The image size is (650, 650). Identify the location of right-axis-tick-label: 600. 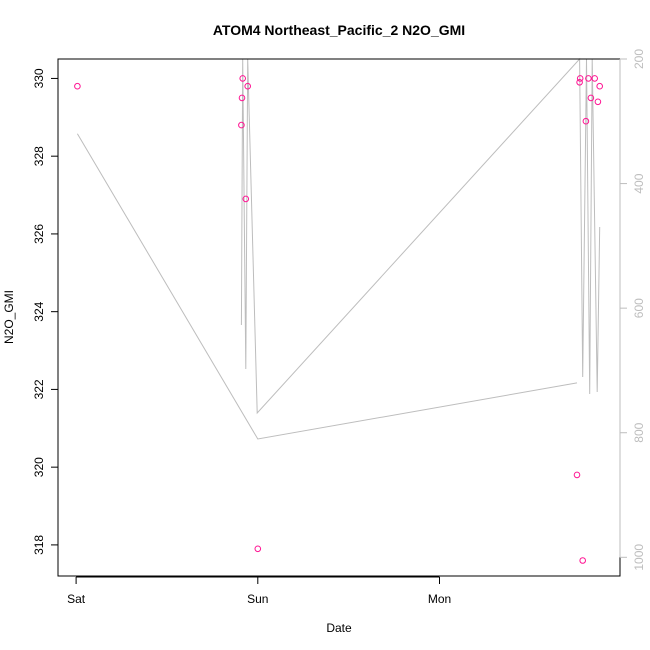
(639, 308).